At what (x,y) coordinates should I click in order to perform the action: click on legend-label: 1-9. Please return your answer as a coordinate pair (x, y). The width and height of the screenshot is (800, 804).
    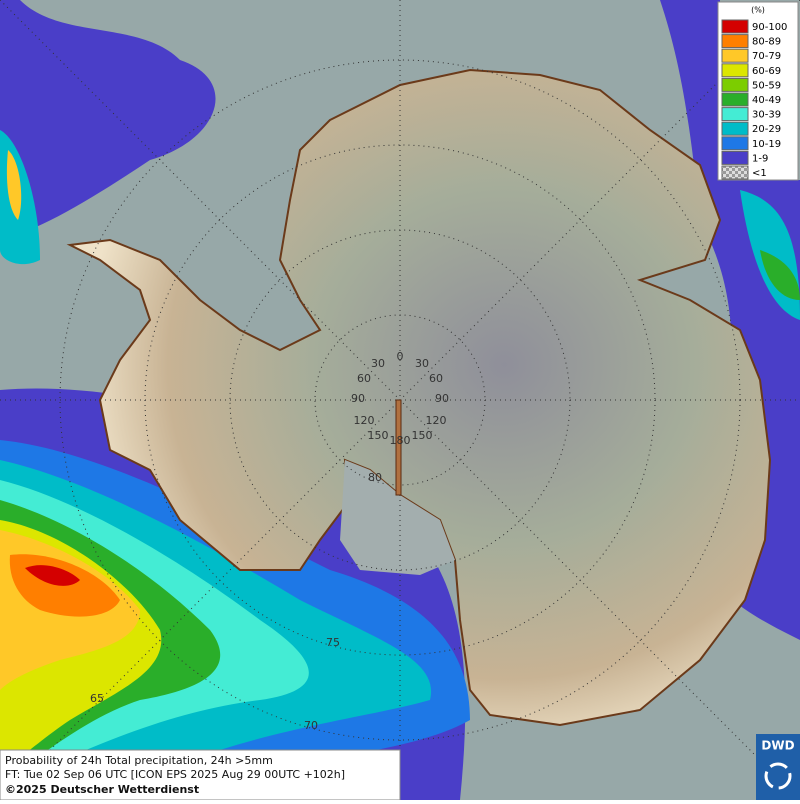
    Looking at the image, I should click on (760, 158).